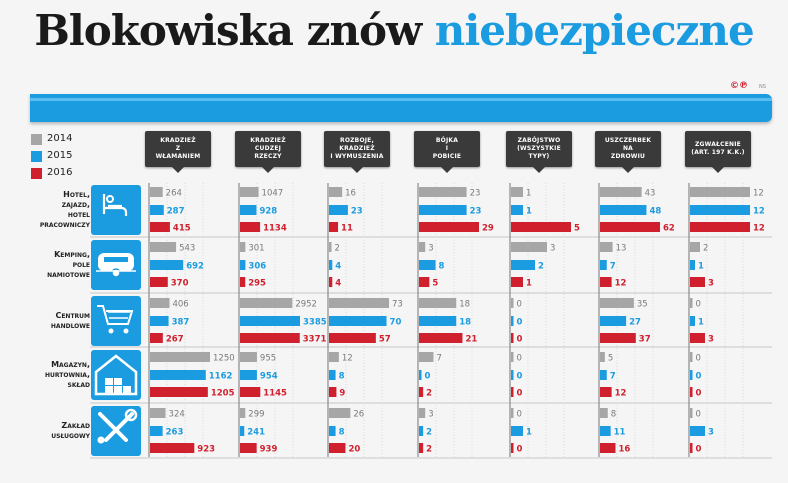  What do you see at coordinates (176, 212) in the screenshot?
I see `bar-value-label: 287` at bounding box center [176, 212].